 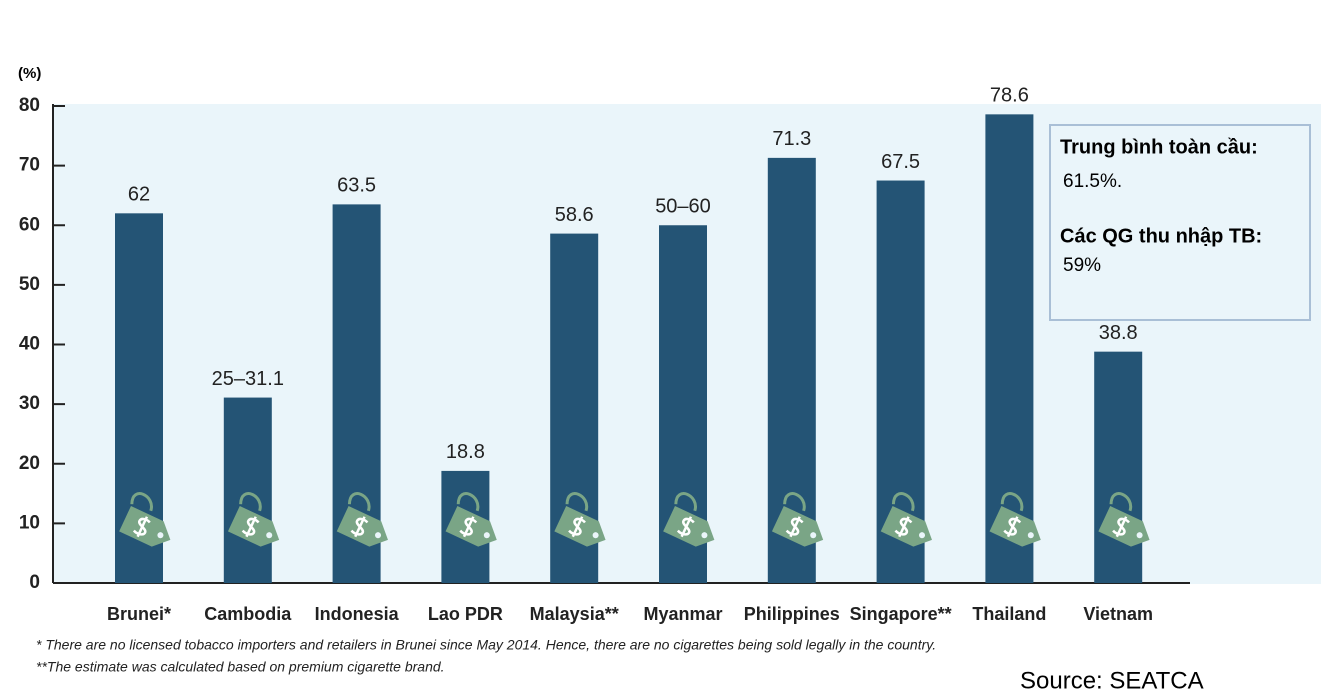 I want to click on value-label: 67.5, so click(x=900, y=162).